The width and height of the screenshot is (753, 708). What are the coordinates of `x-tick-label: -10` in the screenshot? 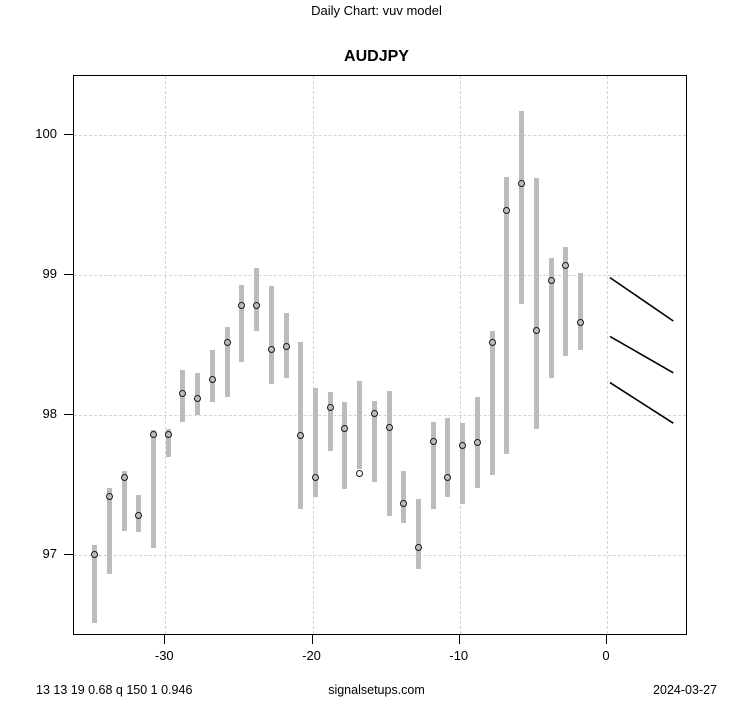 It's located at (459, 655).